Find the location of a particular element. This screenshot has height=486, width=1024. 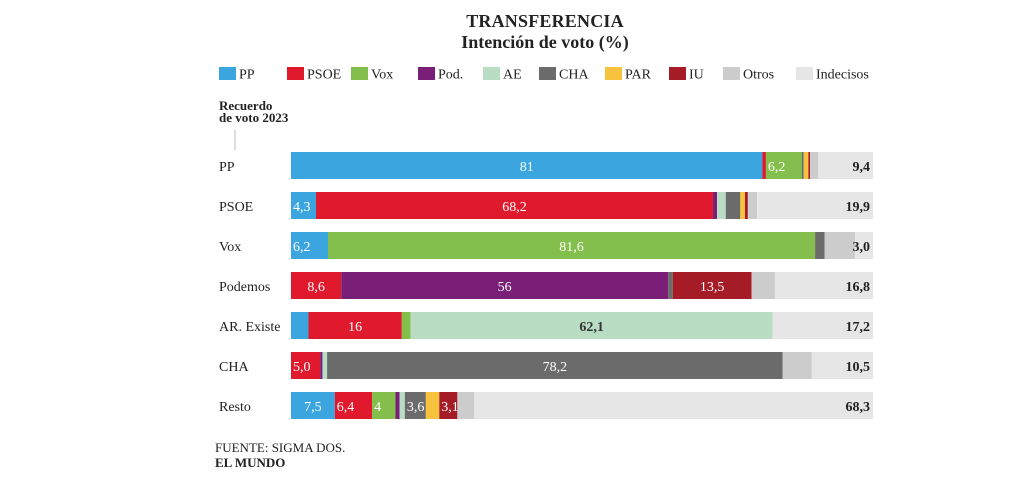

bar-segment-ar-existe-psoe is located at coordinates (355, 325).